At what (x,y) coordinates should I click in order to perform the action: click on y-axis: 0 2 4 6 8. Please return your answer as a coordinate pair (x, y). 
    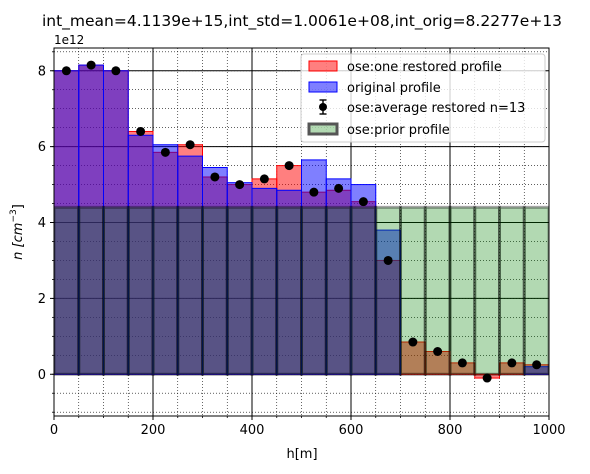
    Looking at the image, I should click on (46, 232).